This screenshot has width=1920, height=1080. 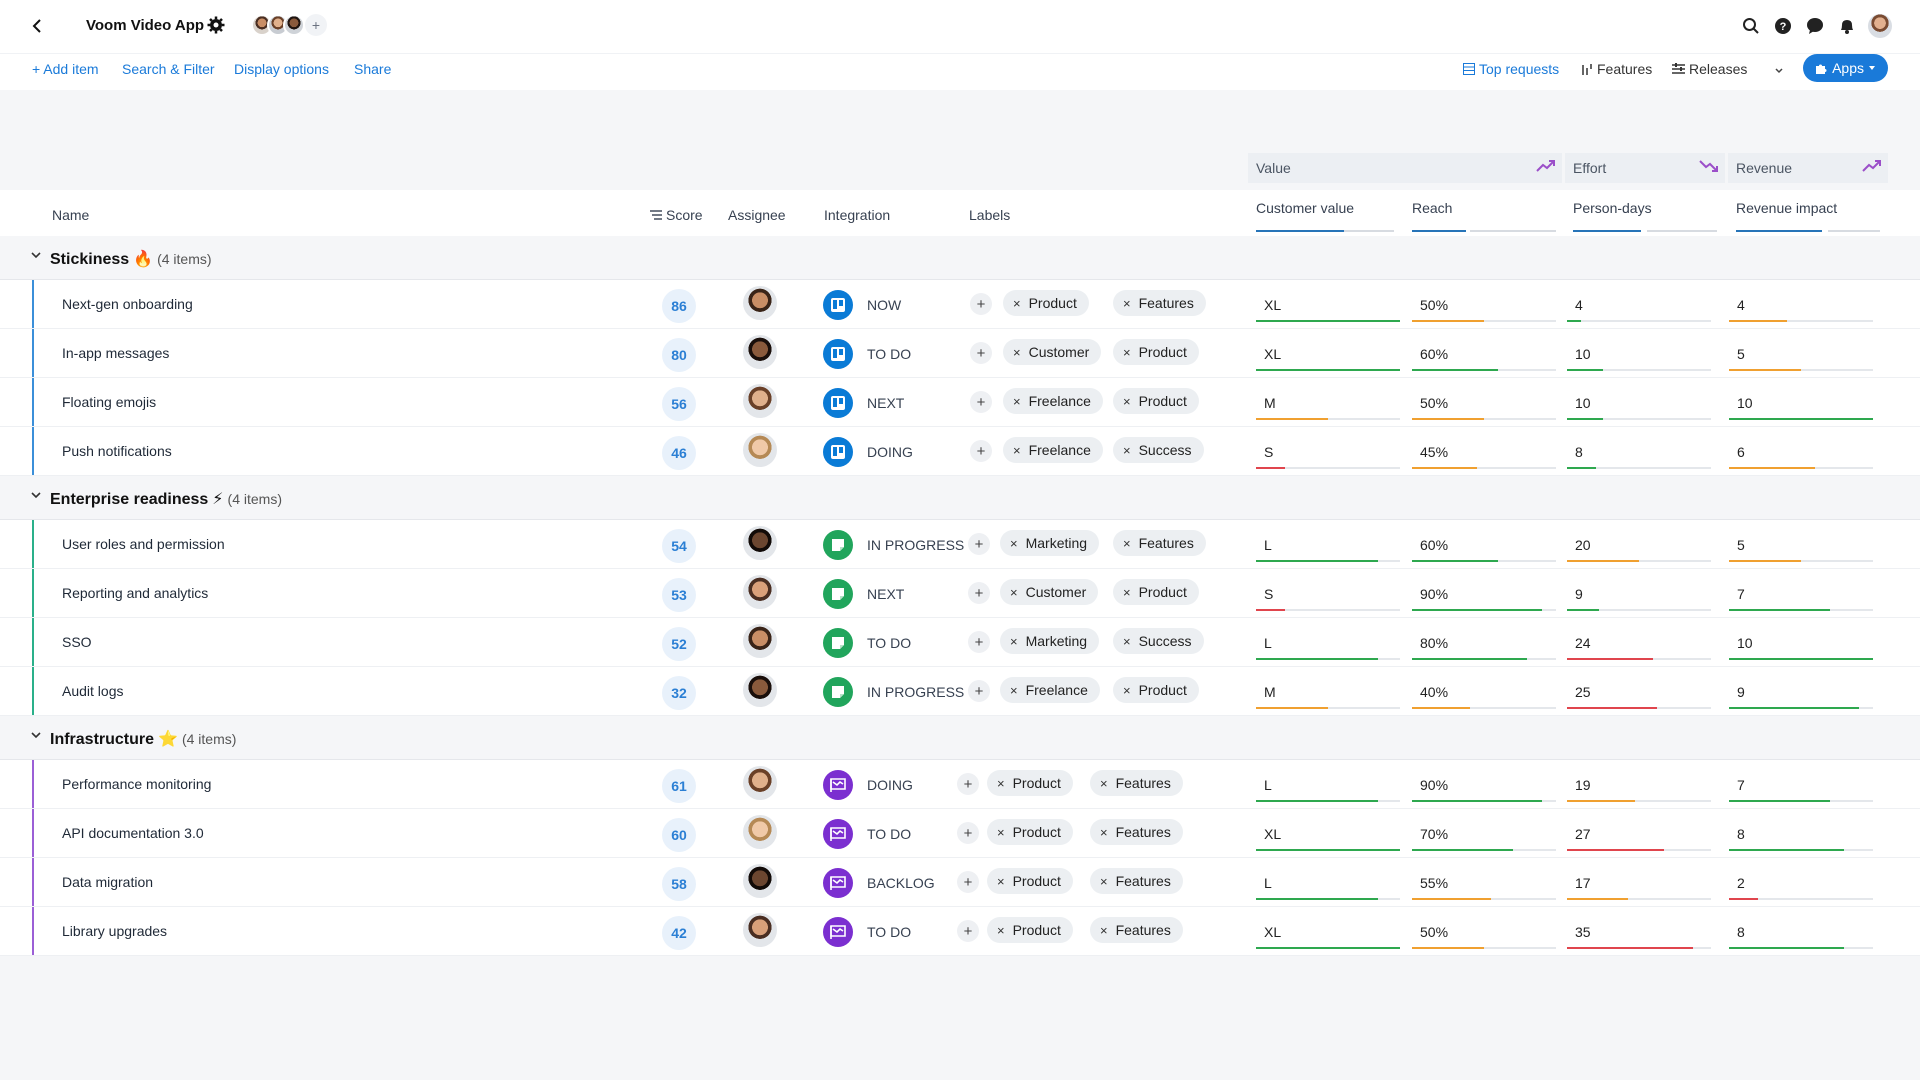 What do you see at coordinates (1741, 452) in the screenshot?
I see `revenue-impact-cell: 6` at bounding box center [1741, 452].